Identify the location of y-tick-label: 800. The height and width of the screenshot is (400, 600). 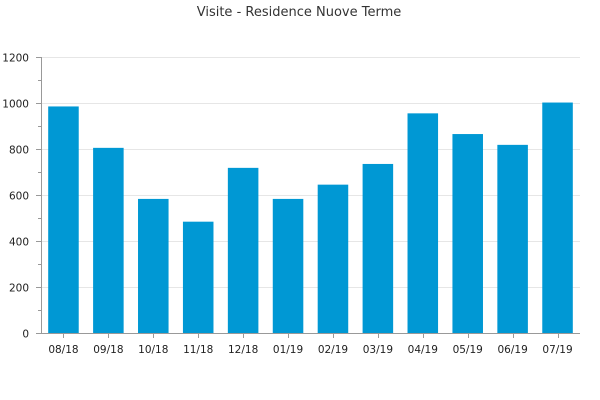
(19, 151).